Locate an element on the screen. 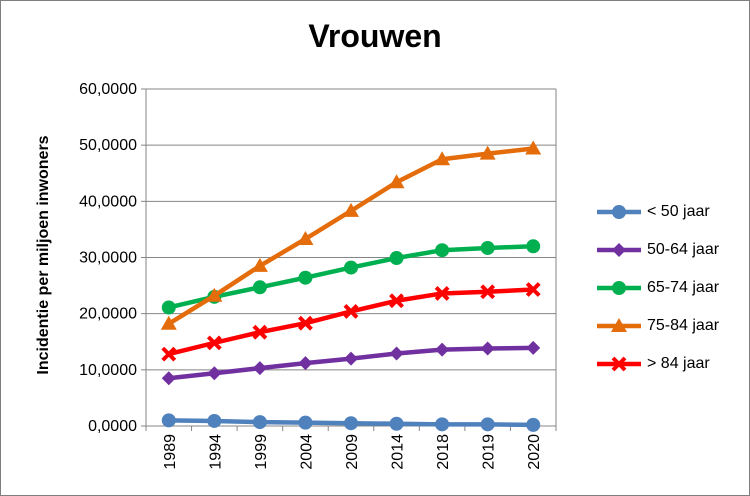 The image size is (750, 496). legend-label: 50-64 jaar is located at coordinates (683, 249).